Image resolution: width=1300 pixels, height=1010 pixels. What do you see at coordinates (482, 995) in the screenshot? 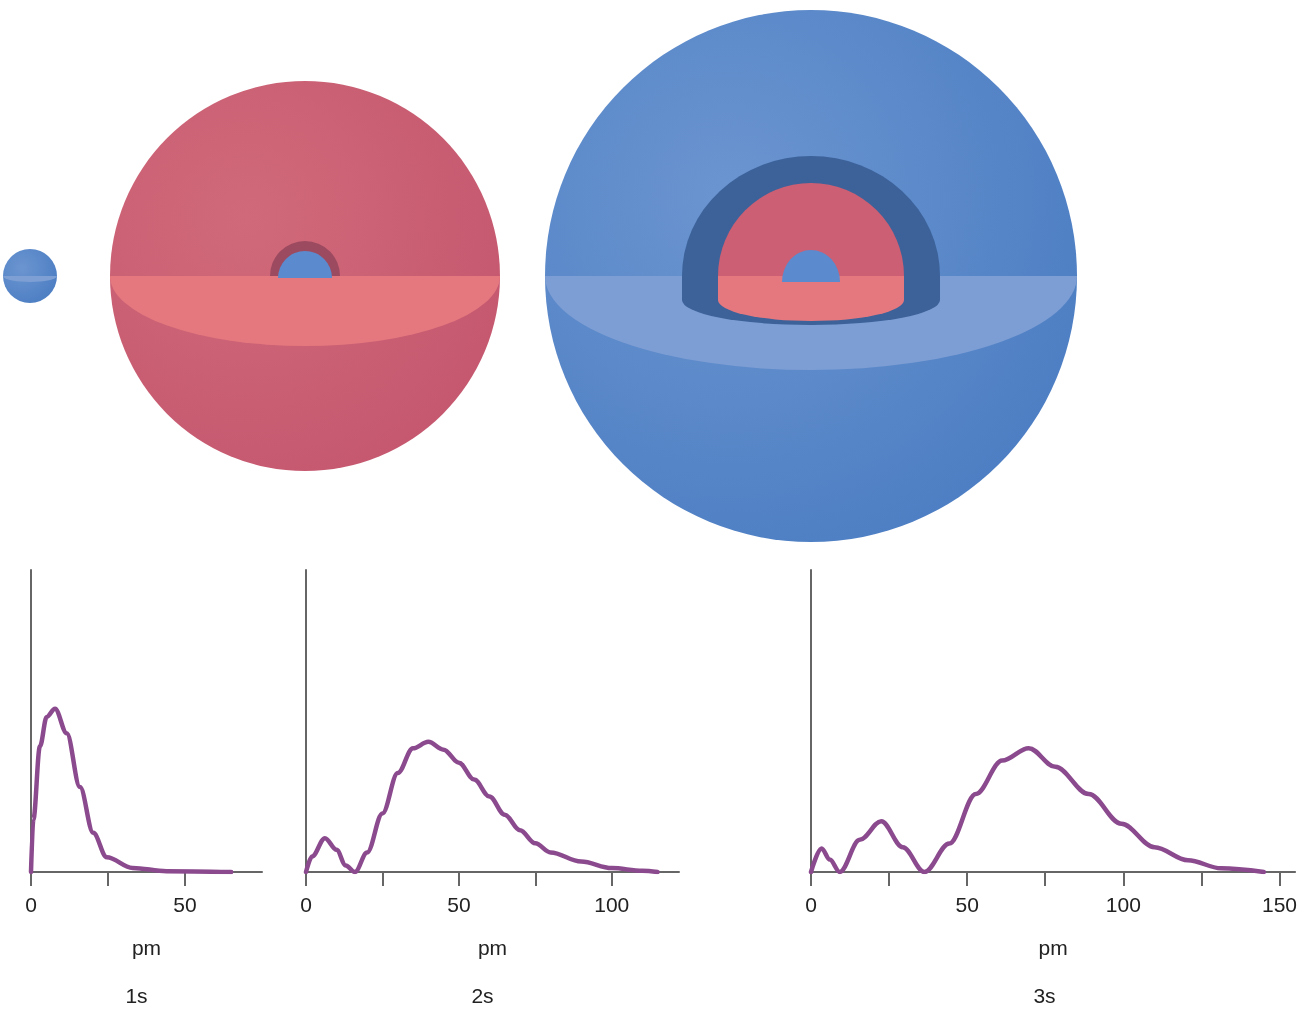
I see `text: 2s` at bounding box center [482, 995].